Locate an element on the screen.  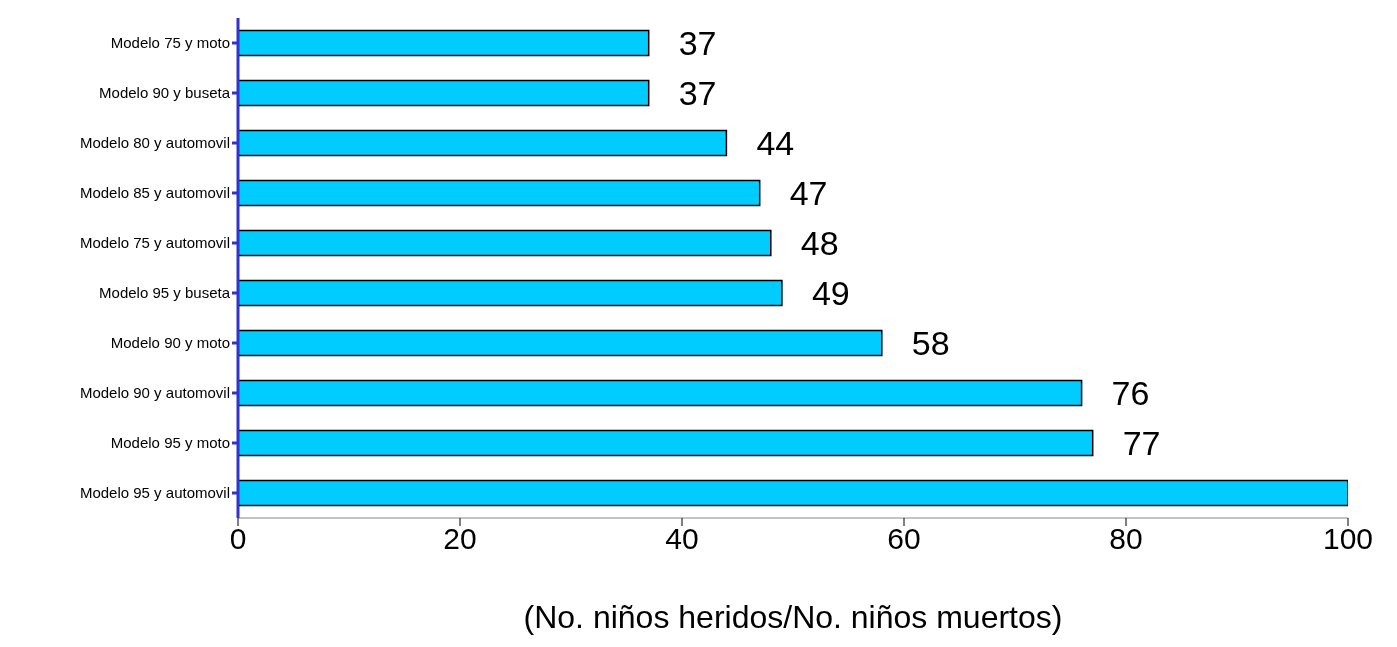
x-tick-label: 80 is located at coordinates (1126, 539).